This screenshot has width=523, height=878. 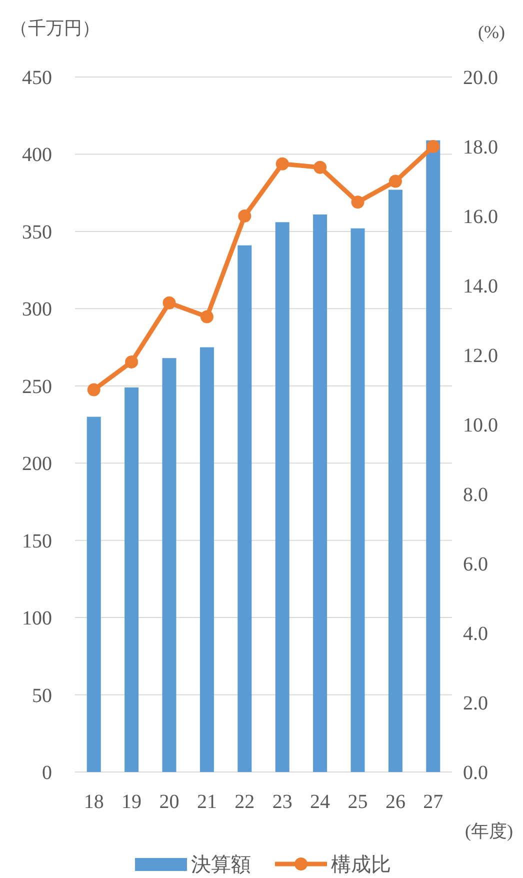 What do you see at coordinates (221, 865) in the screenshot?
I see `legend-label: 決算額` at bounding box center [221, 865].